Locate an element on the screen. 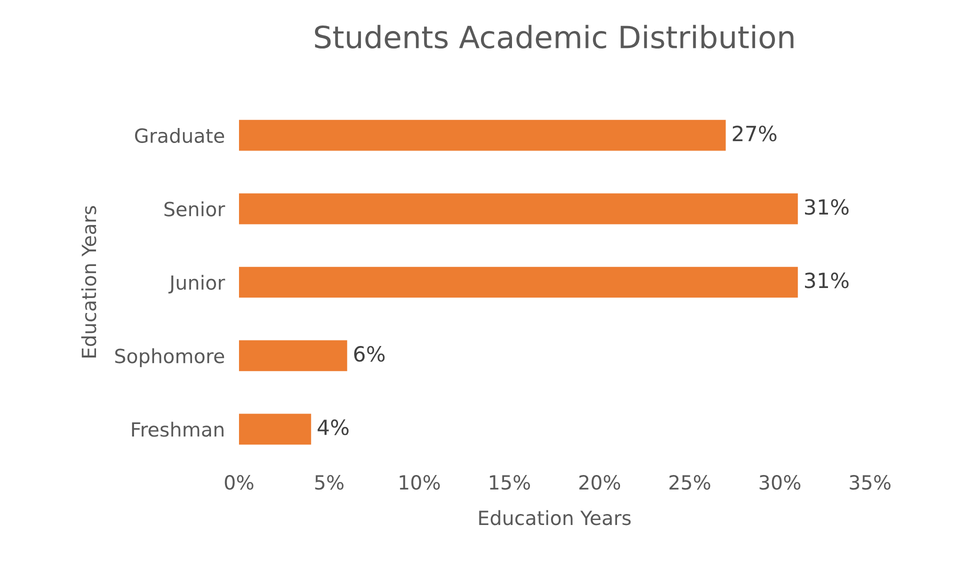 This screenshot has height=576, width=956. data-label: 27% is located at coordinates (754, 134).